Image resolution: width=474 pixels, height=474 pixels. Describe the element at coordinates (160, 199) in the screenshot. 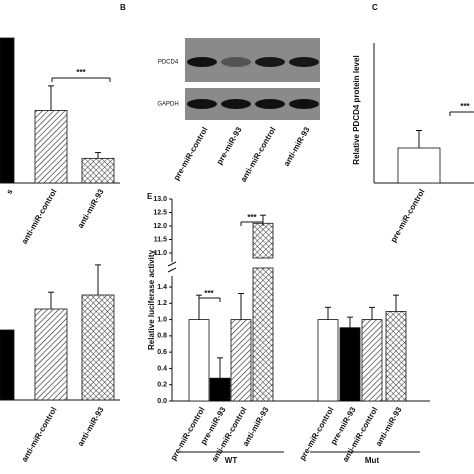

I see `y-tick-label: 13.0` at that location.